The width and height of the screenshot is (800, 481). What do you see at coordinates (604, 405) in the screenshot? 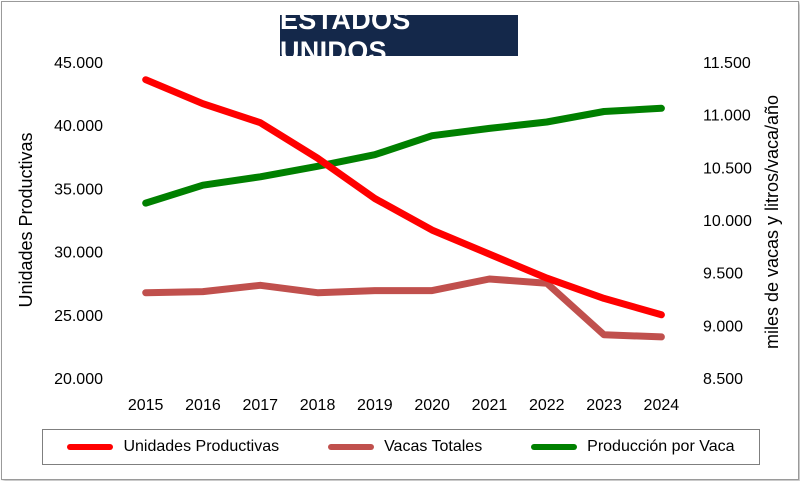
I see `x-tick-label: 2023` at bounding box center [604, 405].